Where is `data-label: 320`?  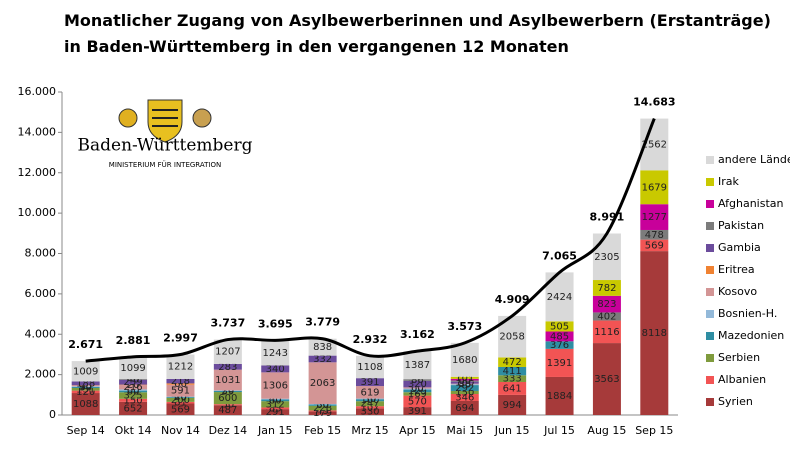 data-label: 320 is located at coordinates (417, 384).